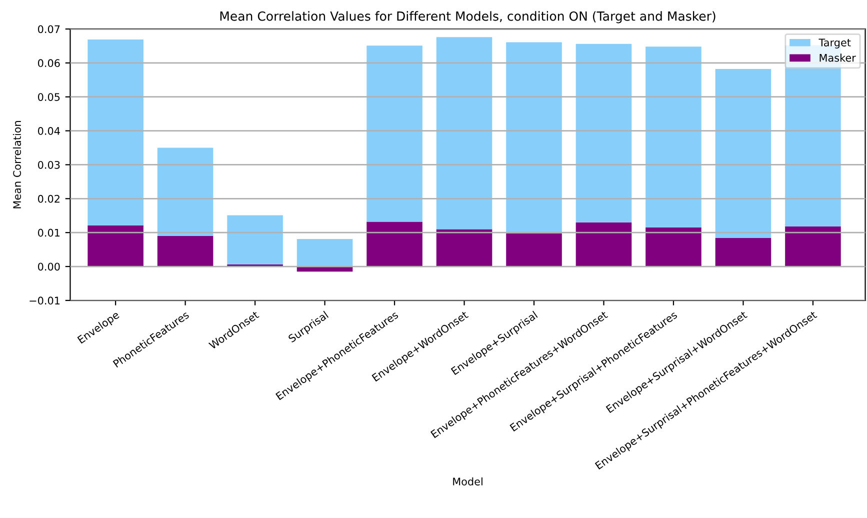 This screenshot has width=867, height=518. What do you see at coordinates (45, 300) in the screenshot?
I see `y-tick-label: −0.01` at bounding box center [45, 300].